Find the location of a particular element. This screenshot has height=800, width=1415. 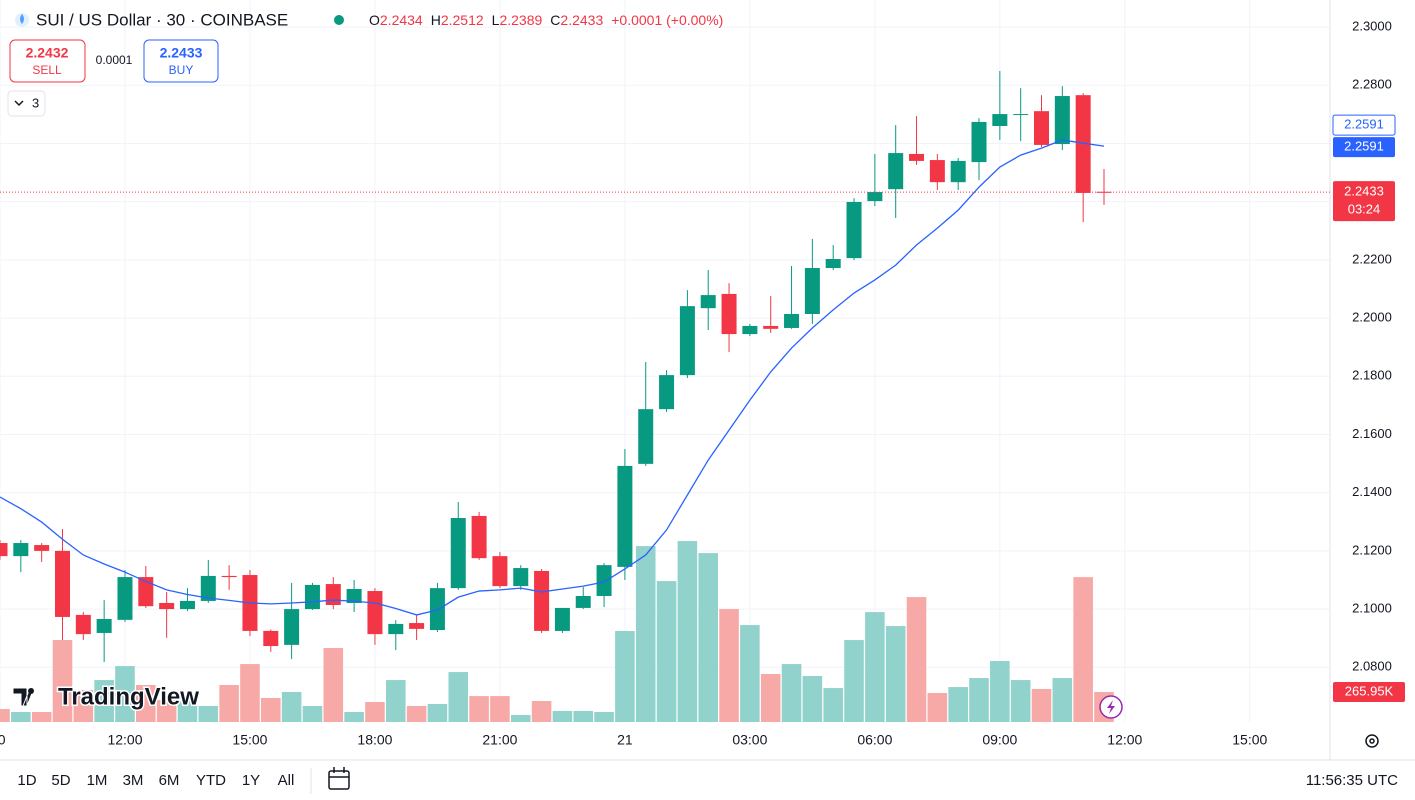

range-button: 6M is located at coordinates (169, 780).